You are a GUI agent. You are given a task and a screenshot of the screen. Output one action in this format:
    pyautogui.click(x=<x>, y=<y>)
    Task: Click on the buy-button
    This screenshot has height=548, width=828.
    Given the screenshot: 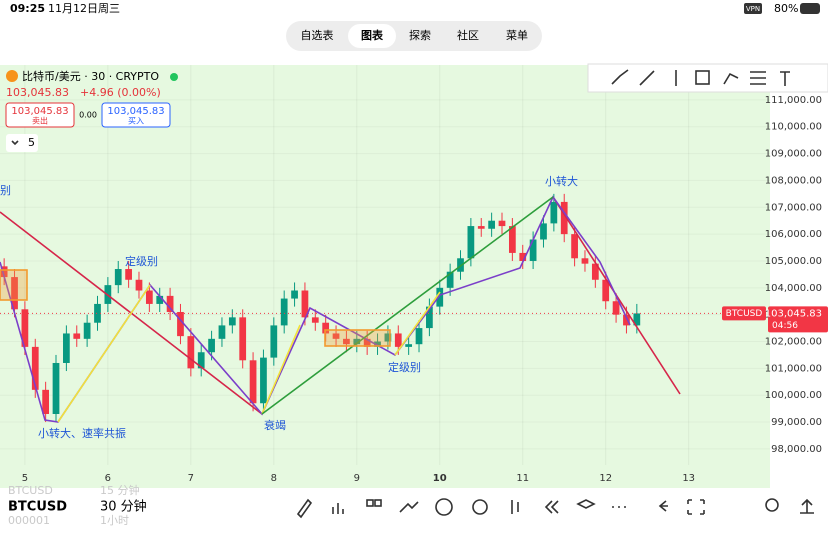 What is the action you would take?
    pyautogui.click(x=136, y=115)
    